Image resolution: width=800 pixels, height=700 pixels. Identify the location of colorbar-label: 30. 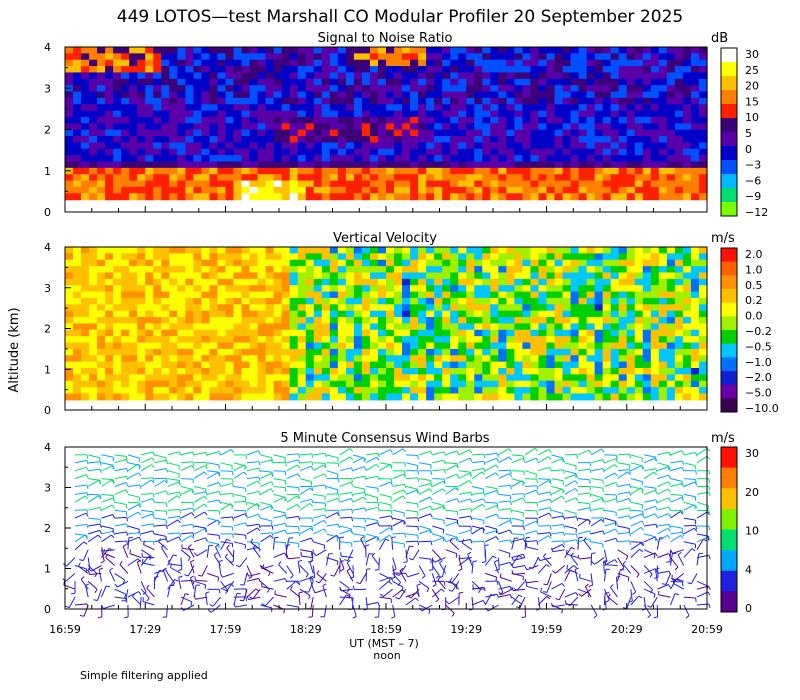
(752, 54).